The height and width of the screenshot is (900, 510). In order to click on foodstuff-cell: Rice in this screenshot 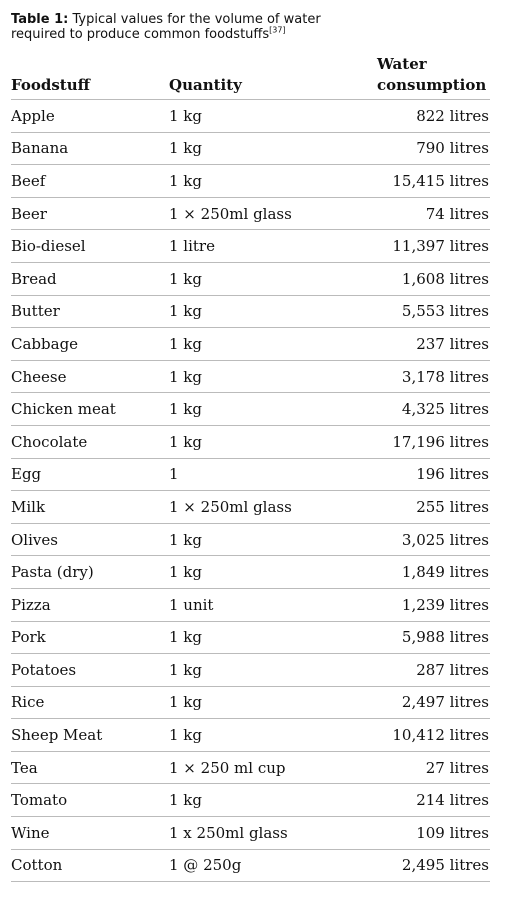, I will do `click(90, 703)`.